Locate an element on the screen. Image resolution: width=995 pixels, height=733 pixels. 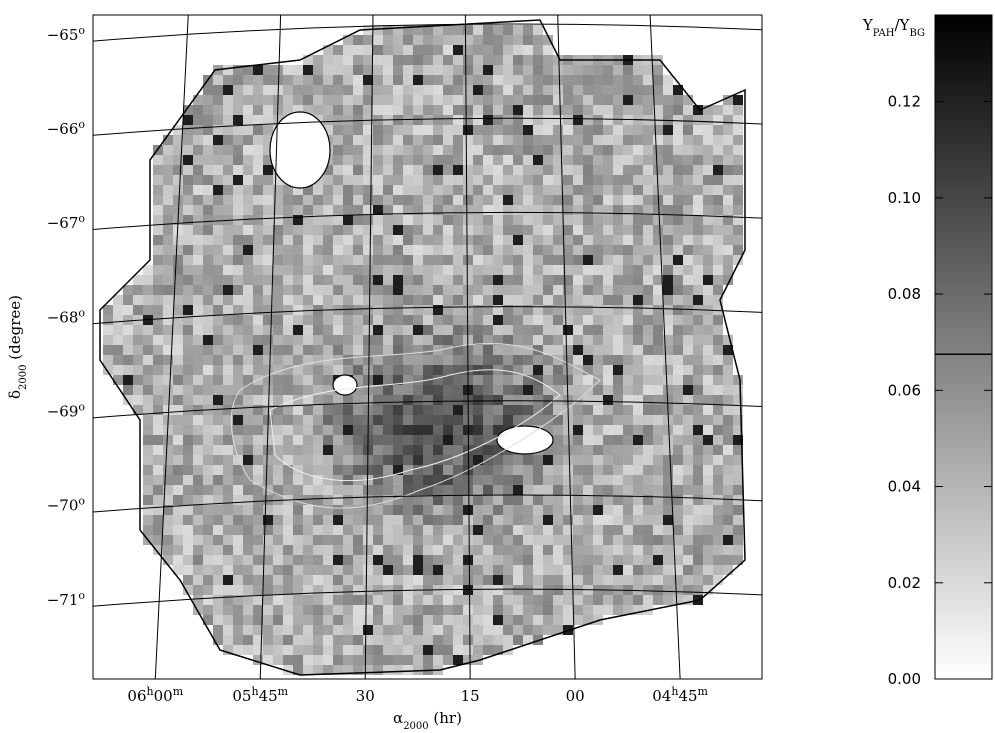
y-axis-label-part: δ is located at coordinates (15, 394).